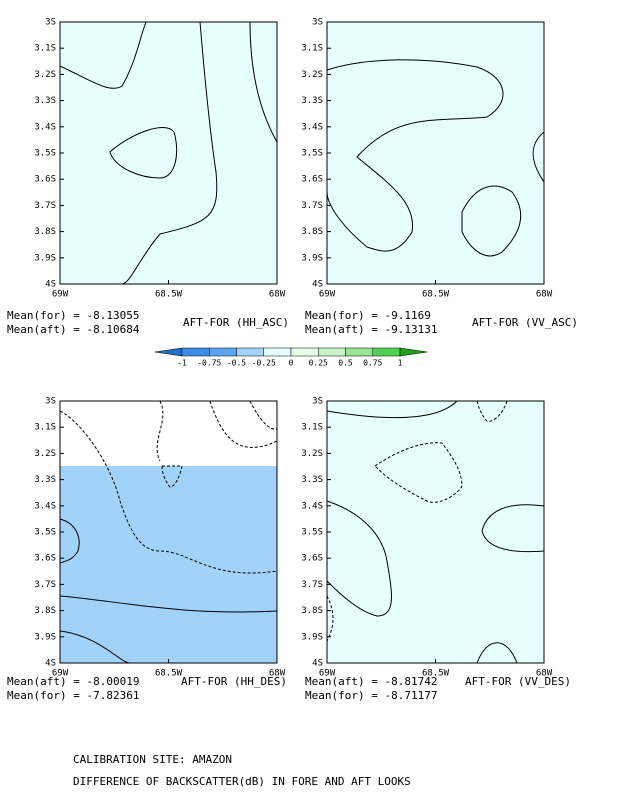 The image size is (618, 800). What do you see at coordinates (368, 315) in the screenshot?
I see `mean-stat: Mean(for) = -9.1169` at bounding box center [368, 315].